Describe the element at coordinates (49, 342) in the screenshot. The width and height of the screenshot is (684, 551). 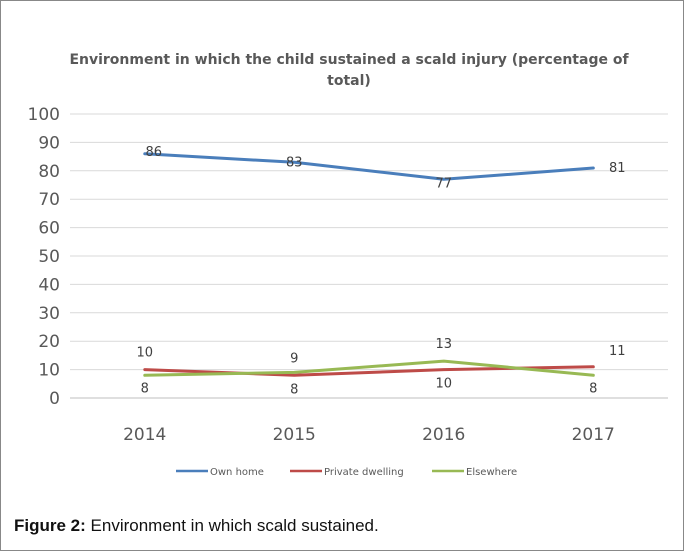
I see `y-tick-label: 20` at that location.